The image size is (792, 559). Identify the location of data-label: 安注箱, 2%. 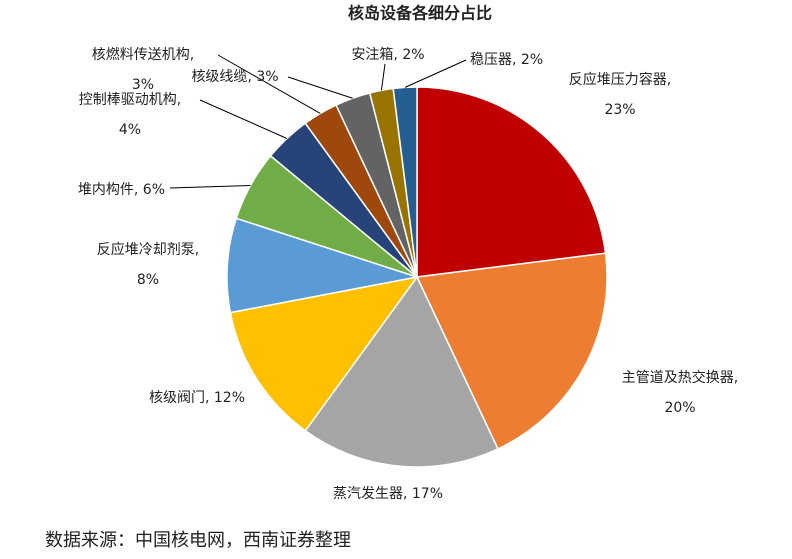
(387, 55).